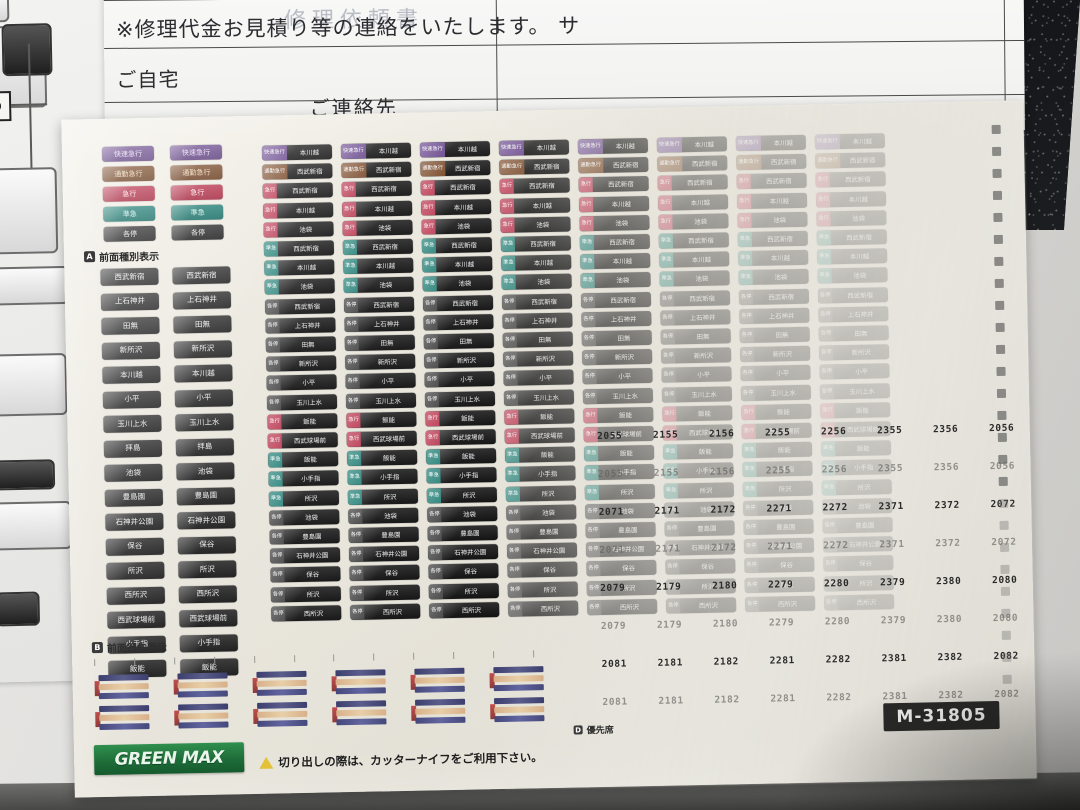 The height and width of the screenshot is (810, 1080). I want to click on side-display-chip: 各停 西武新宿, so click(300, 306).